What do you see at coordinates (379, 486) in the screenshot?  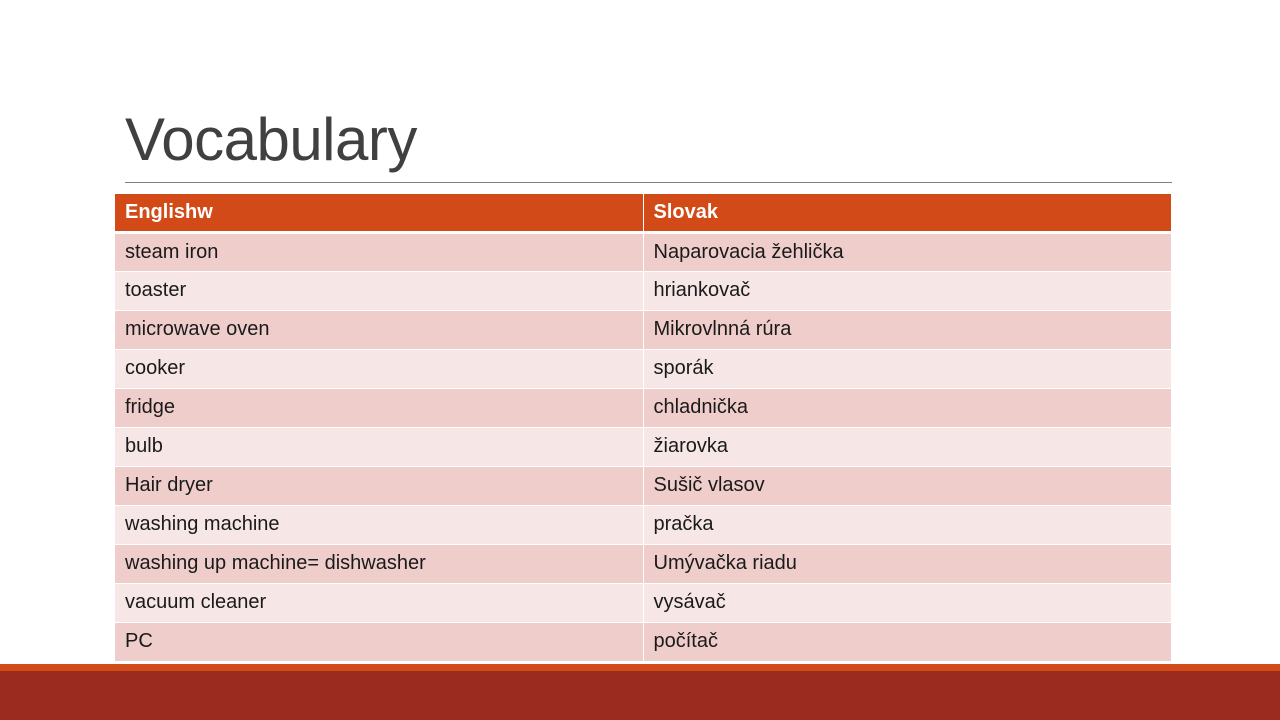 I see `english-cell: Hair dryer` at bounding box center [379, 486].